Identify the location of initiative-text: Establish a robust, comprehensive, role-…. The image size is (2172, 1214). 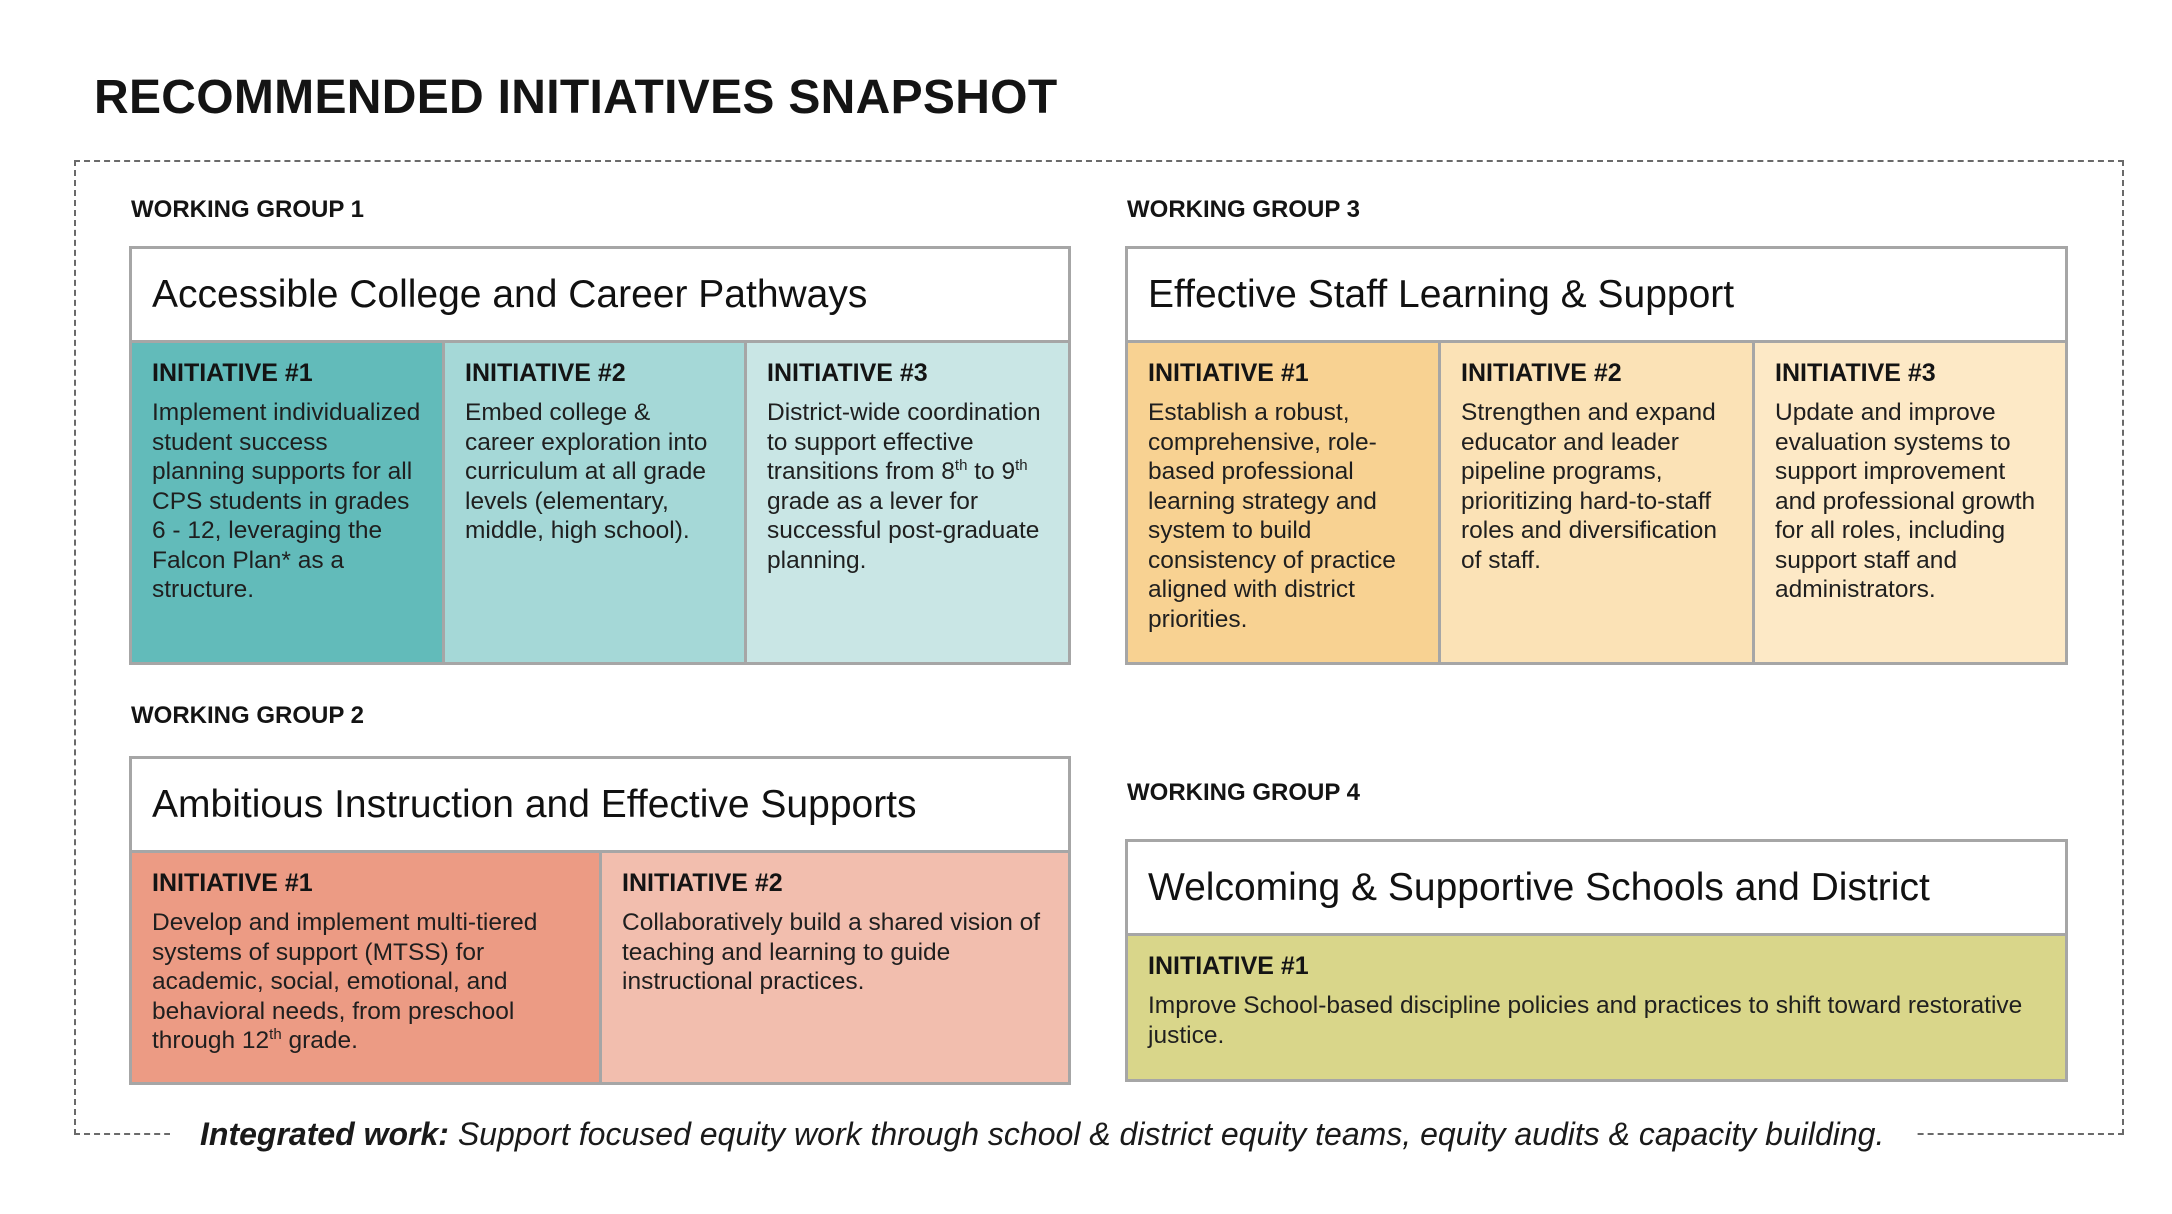
(1272, 516).